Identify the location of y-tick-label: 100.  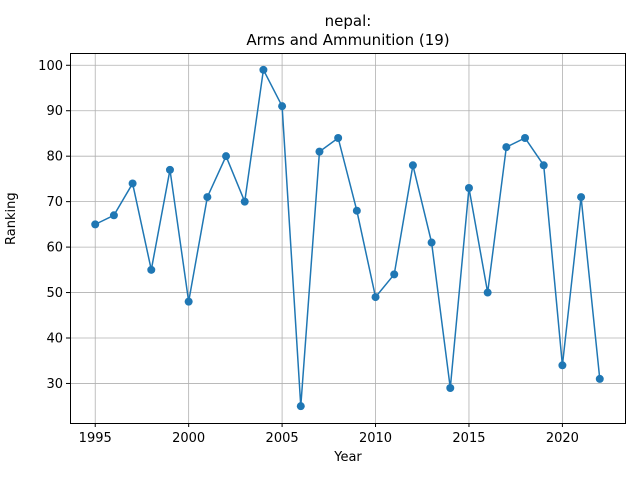
(50, 66).